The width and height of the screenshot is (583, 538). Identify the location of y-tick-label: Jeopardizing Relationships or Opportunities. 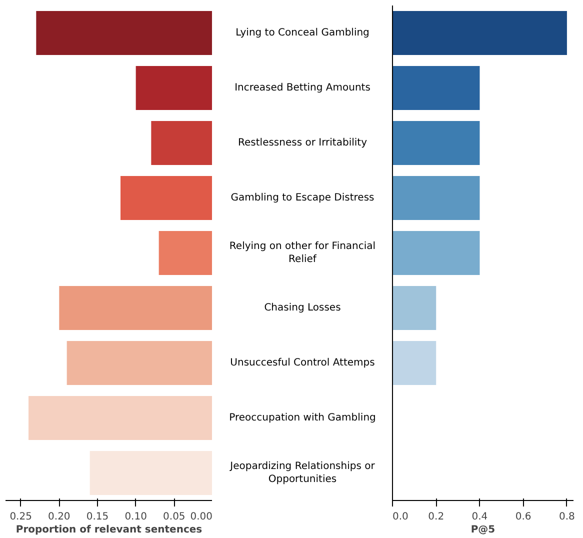
(302, 473).